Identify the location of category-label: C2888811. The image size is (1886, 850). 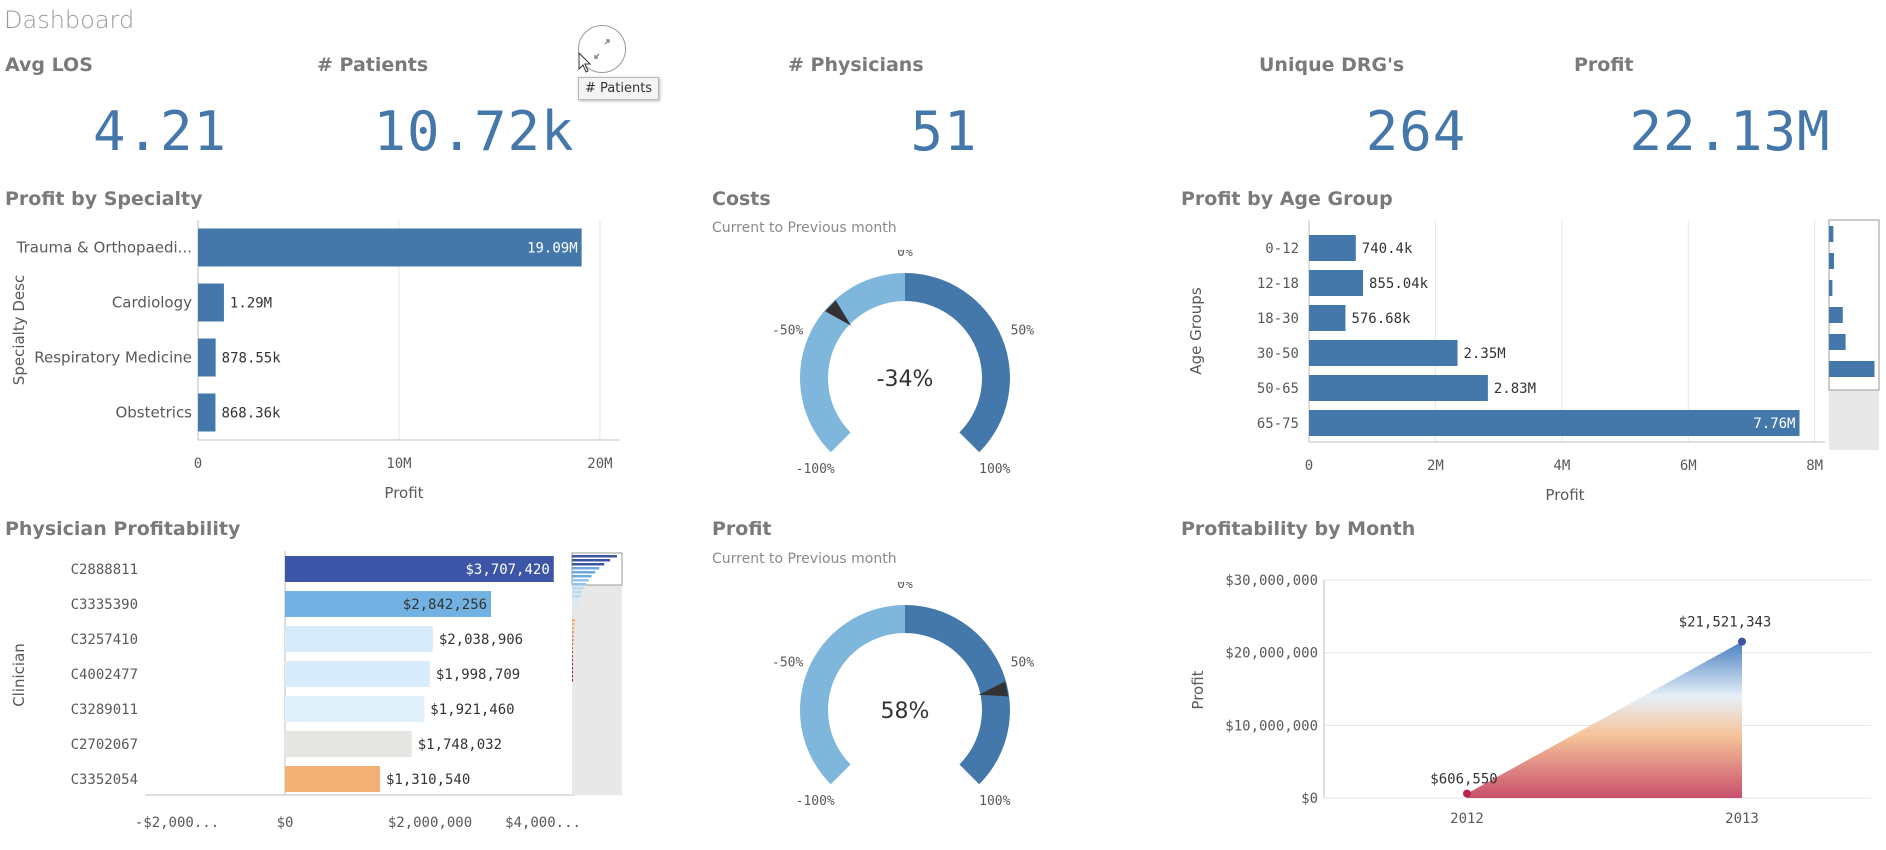
(104, 570).